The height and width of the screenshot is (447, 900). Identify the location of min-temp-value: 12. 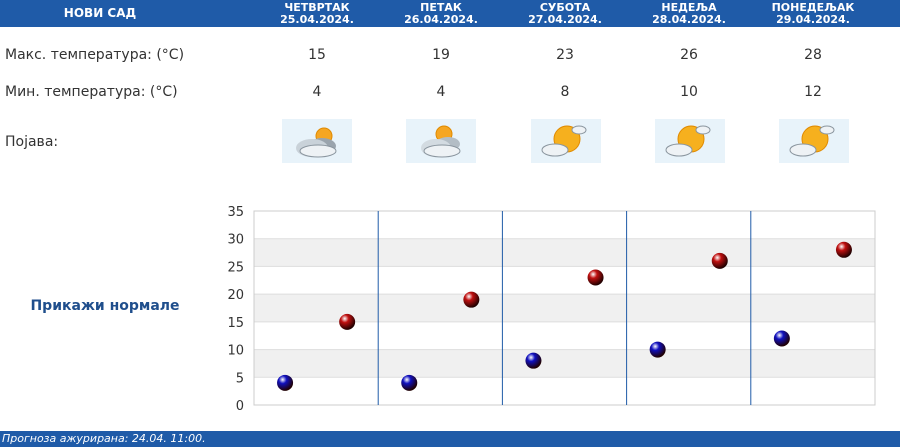
(813, 92).